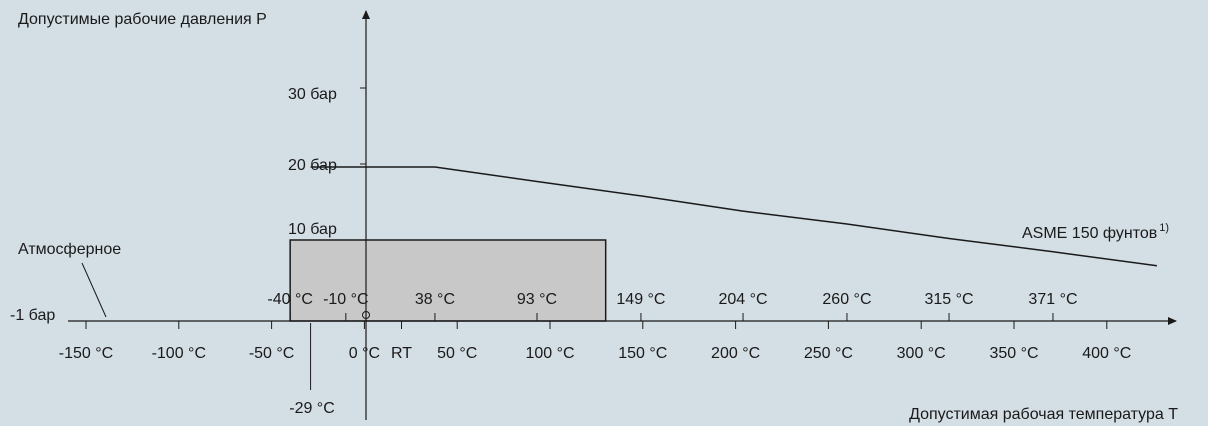 Image resolution: width=1208 pixels, height=426 pixels. I want to click on series-label: ASME 150 фунтов 1), so click(1095, 232).